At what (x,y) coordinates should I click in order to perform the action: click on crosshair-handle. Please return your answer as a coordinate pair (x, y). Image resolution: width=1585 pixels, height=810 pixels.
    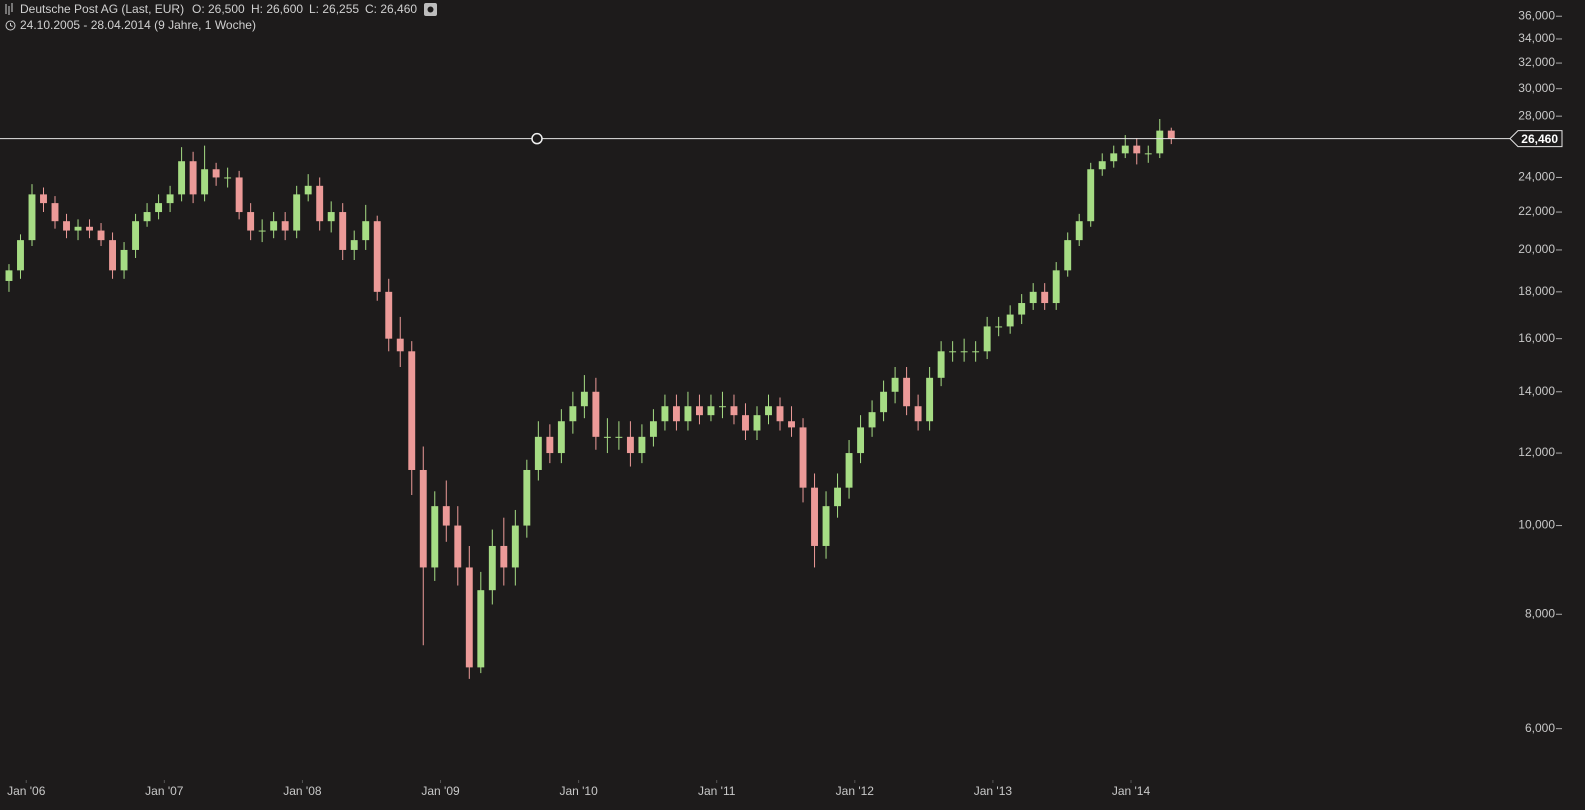
    Looking at the image, I should click on (537, 138).